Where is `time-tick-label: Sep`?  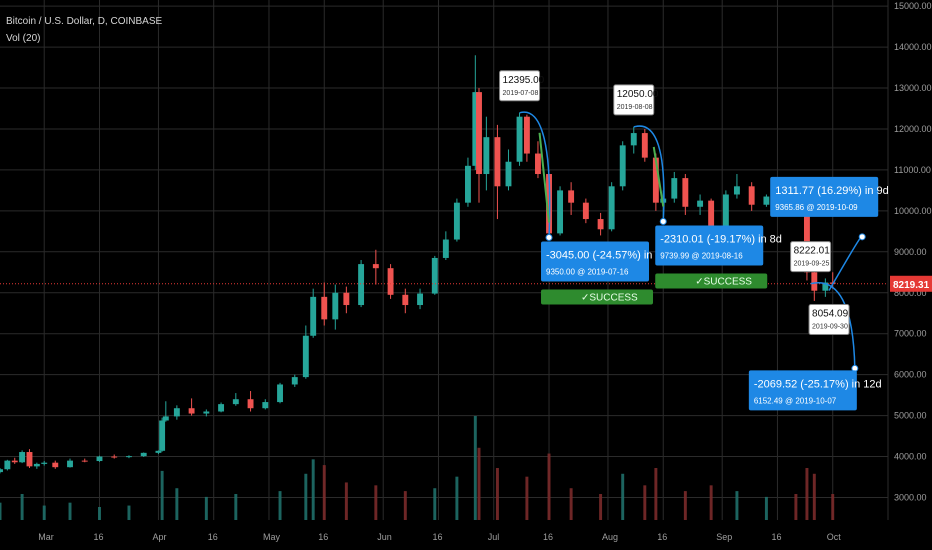 time-tick-label: Sep is located at coordinates (724, 537).